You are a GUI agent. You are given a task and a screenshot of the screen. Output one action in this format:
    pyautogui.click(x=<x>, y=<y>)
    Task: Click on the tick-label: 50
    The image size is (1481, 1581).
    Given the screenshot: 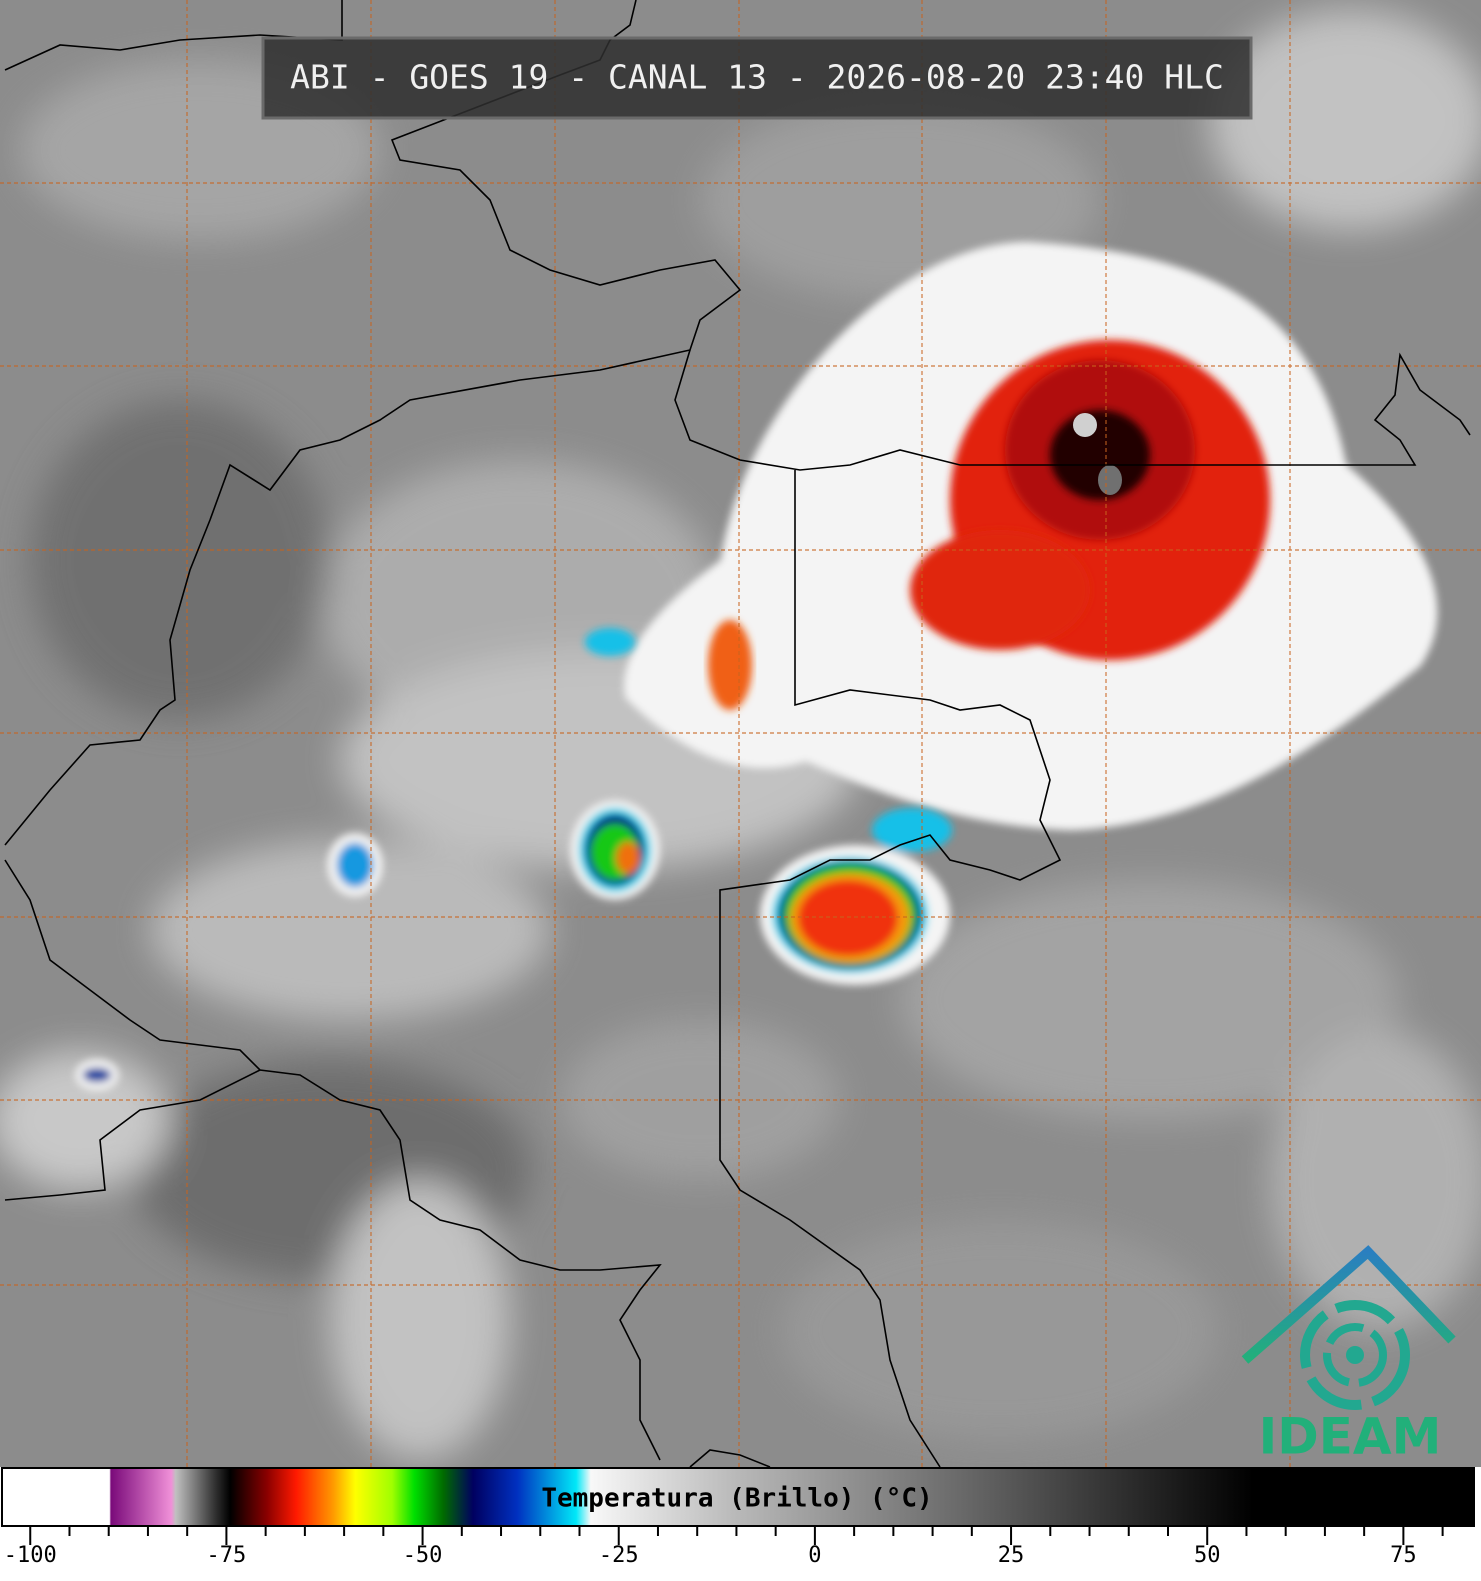 What is the action you would take?
    pyautogui.click(x=1207, y=1555)
    